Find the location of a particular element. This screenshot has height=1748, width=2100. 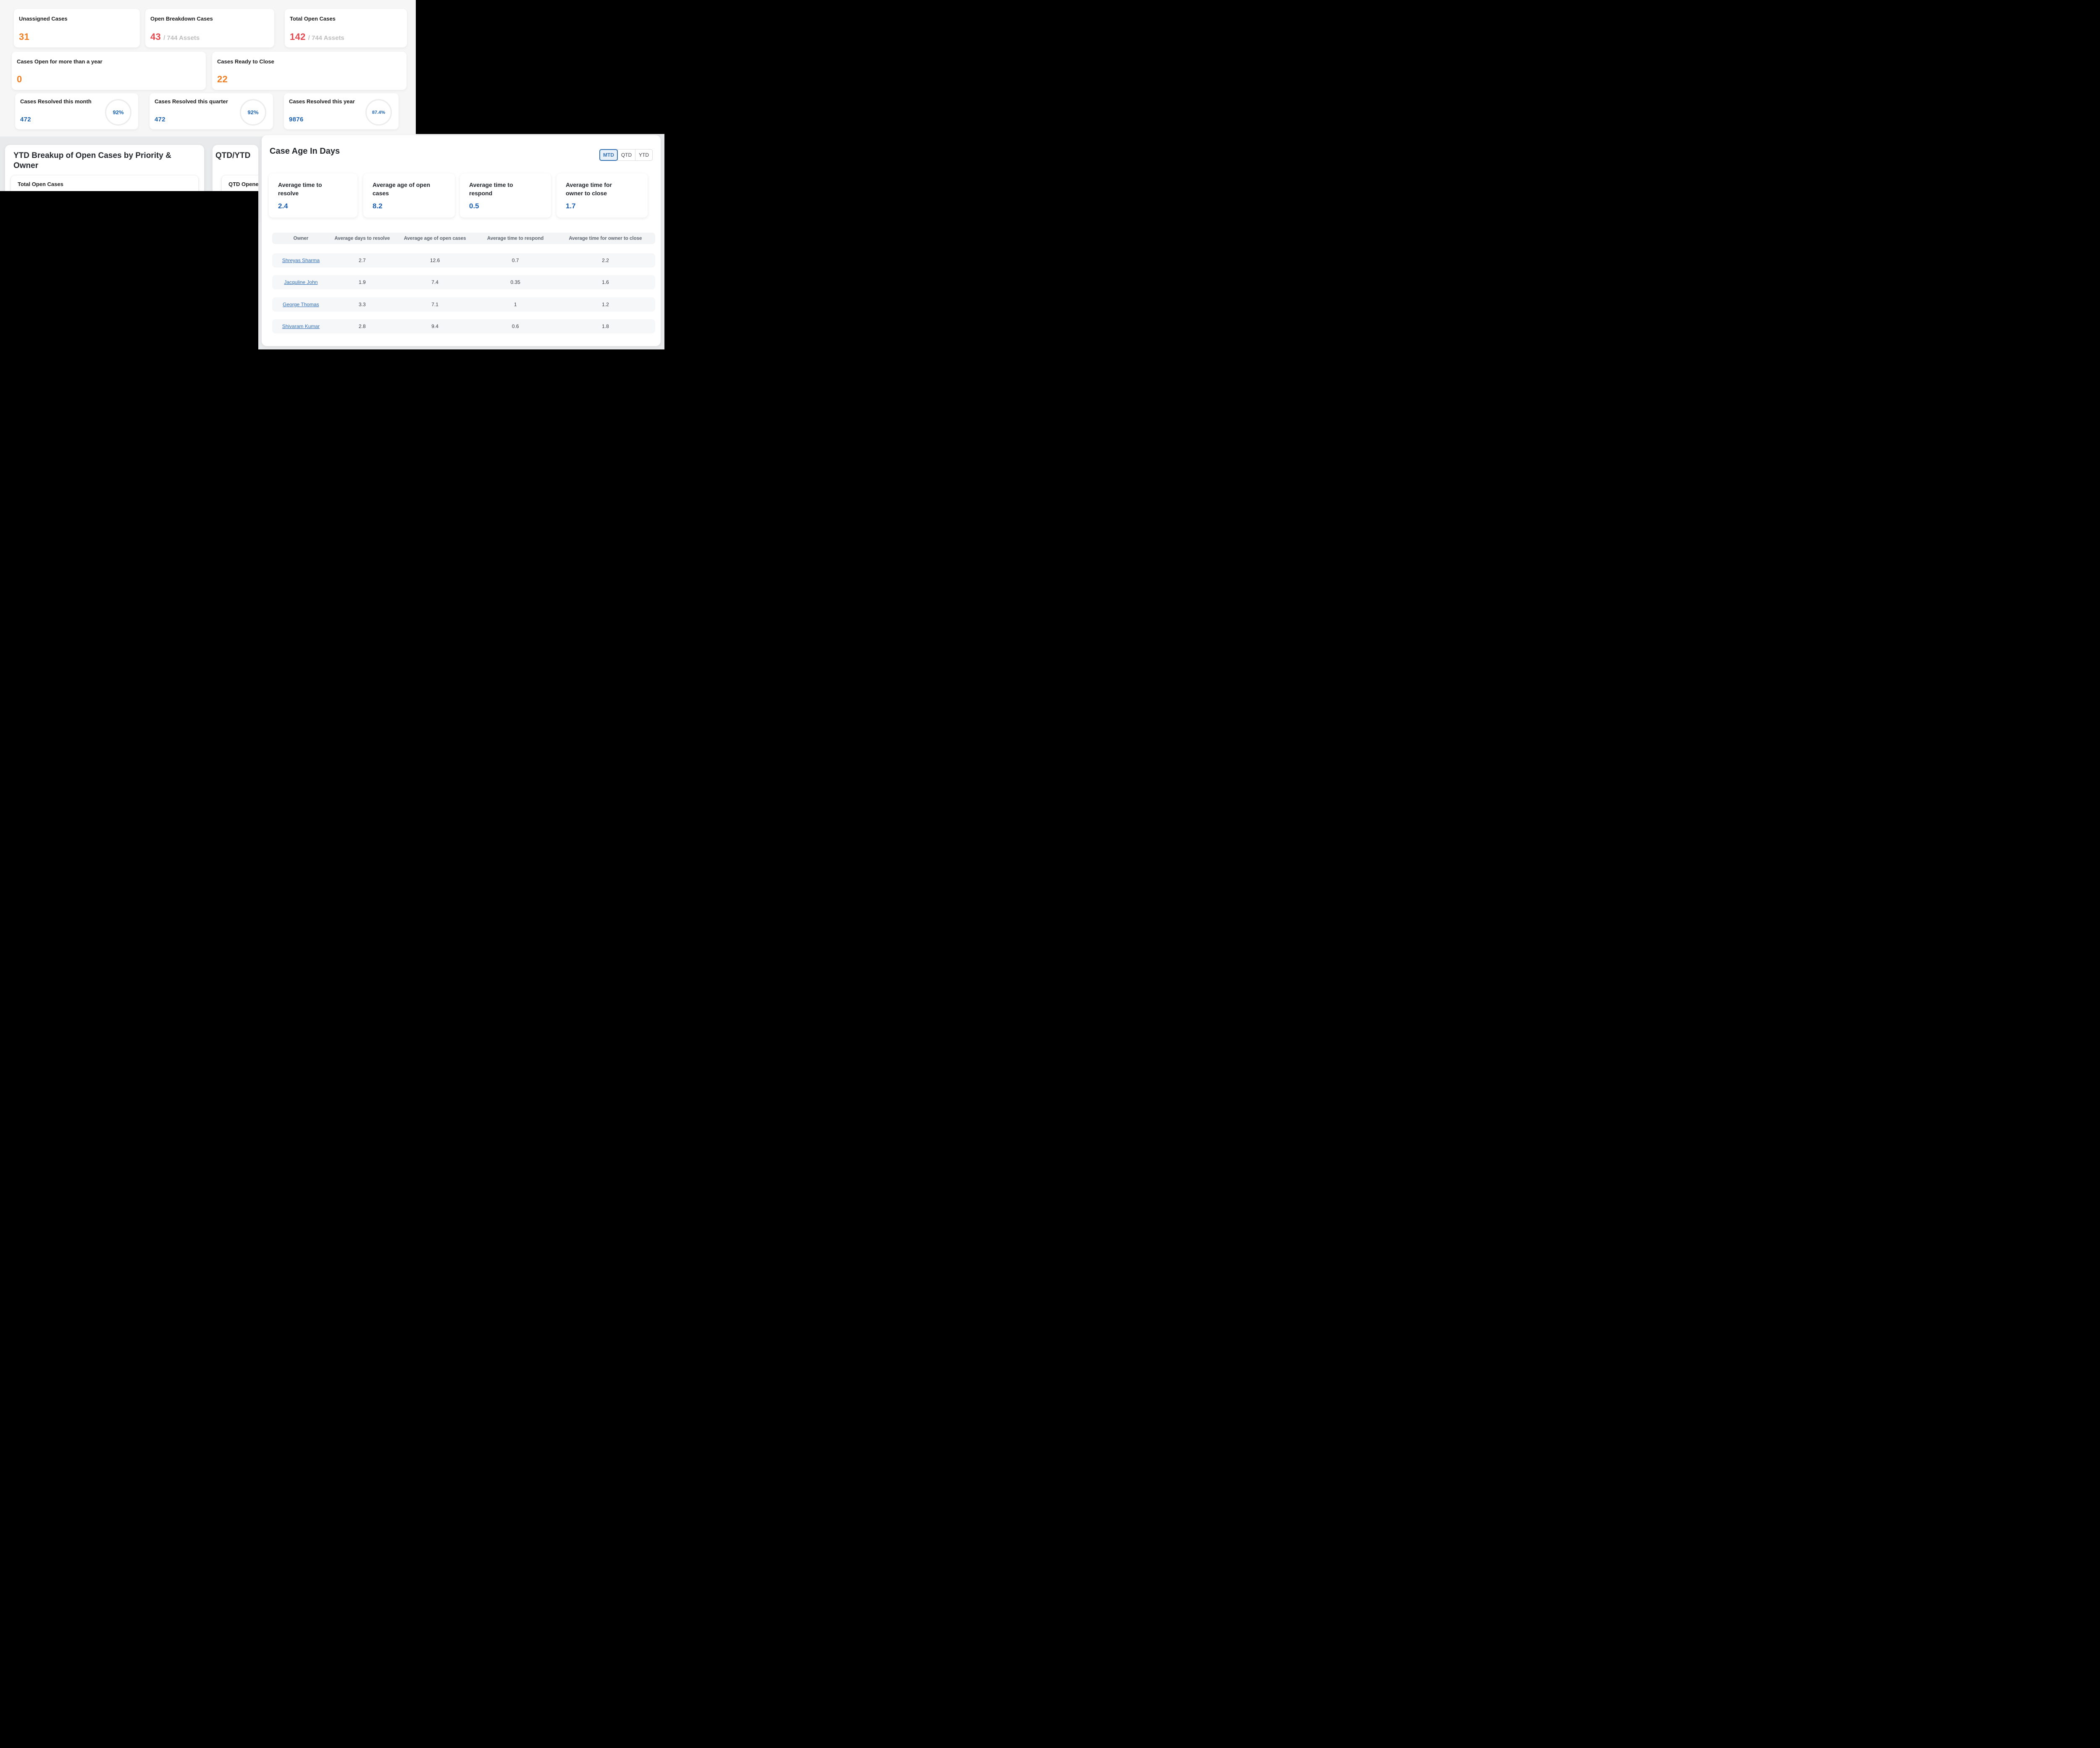

kpi-title: Cases Resolved this month is located at coordinates (56, 101).